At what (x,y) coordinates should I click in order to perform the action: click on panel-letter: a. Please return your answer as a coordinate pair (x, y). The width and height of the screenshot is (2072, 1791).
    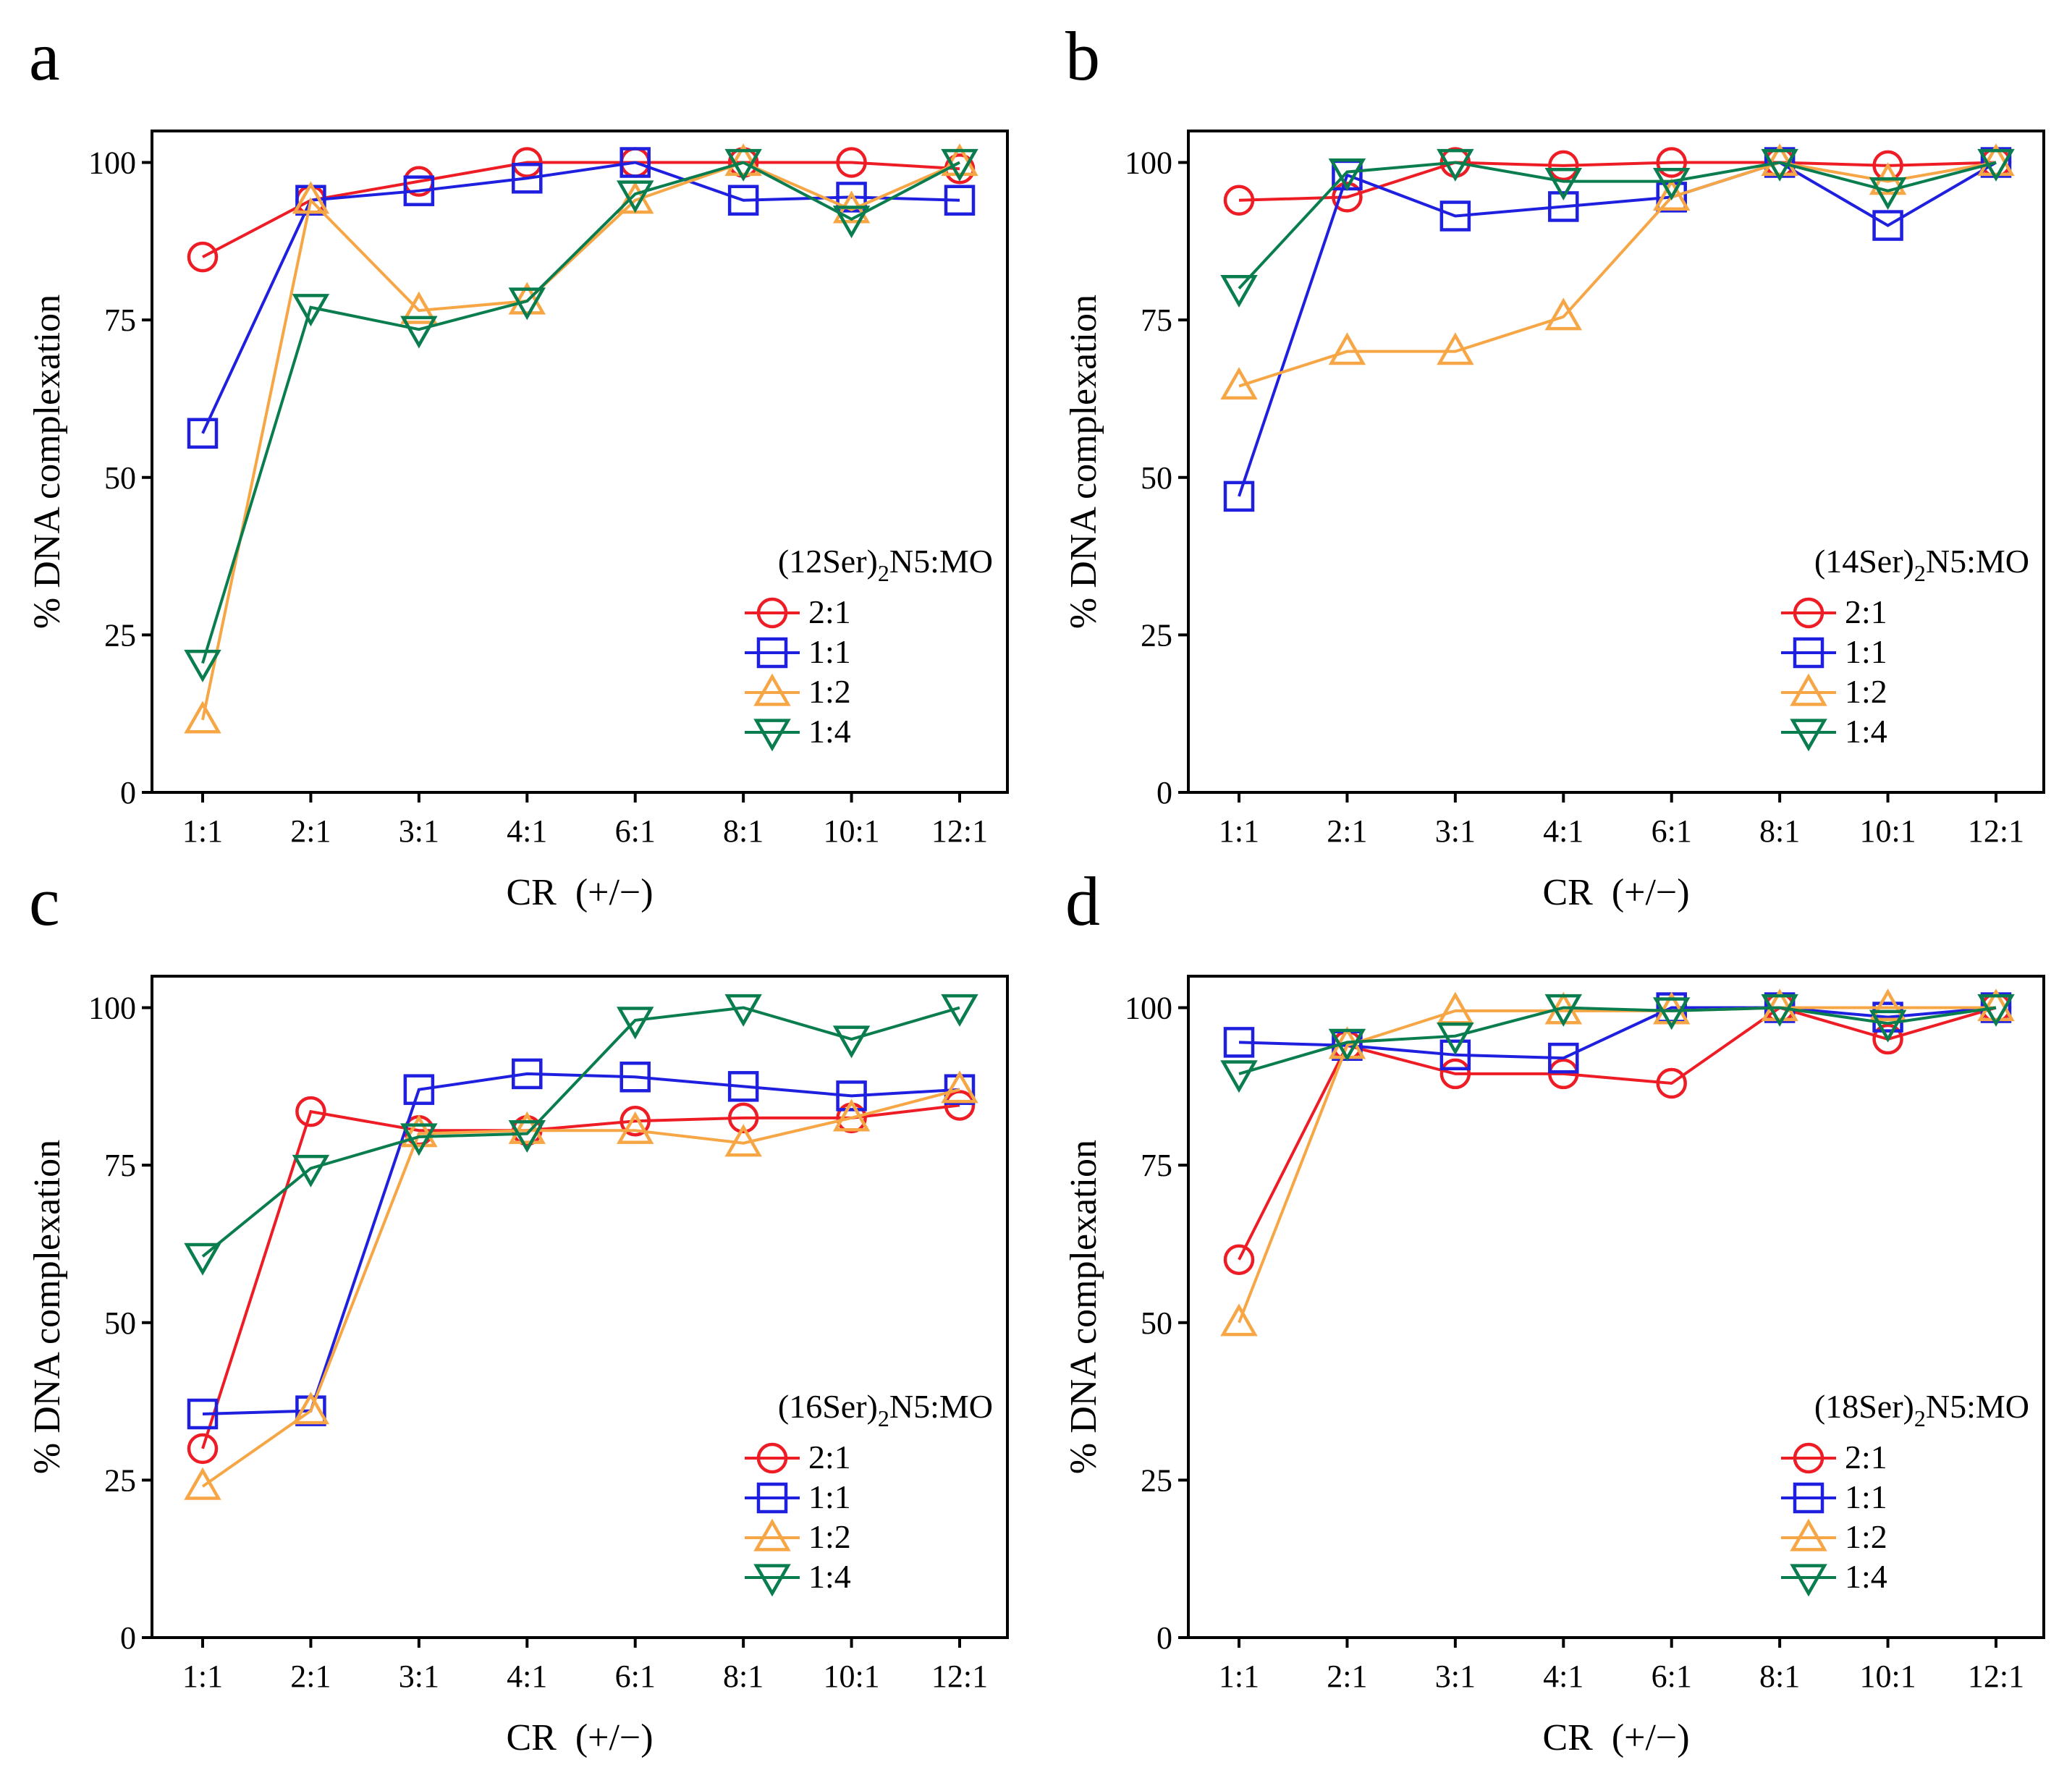
    Looking at the image, I should click on (44, 56).